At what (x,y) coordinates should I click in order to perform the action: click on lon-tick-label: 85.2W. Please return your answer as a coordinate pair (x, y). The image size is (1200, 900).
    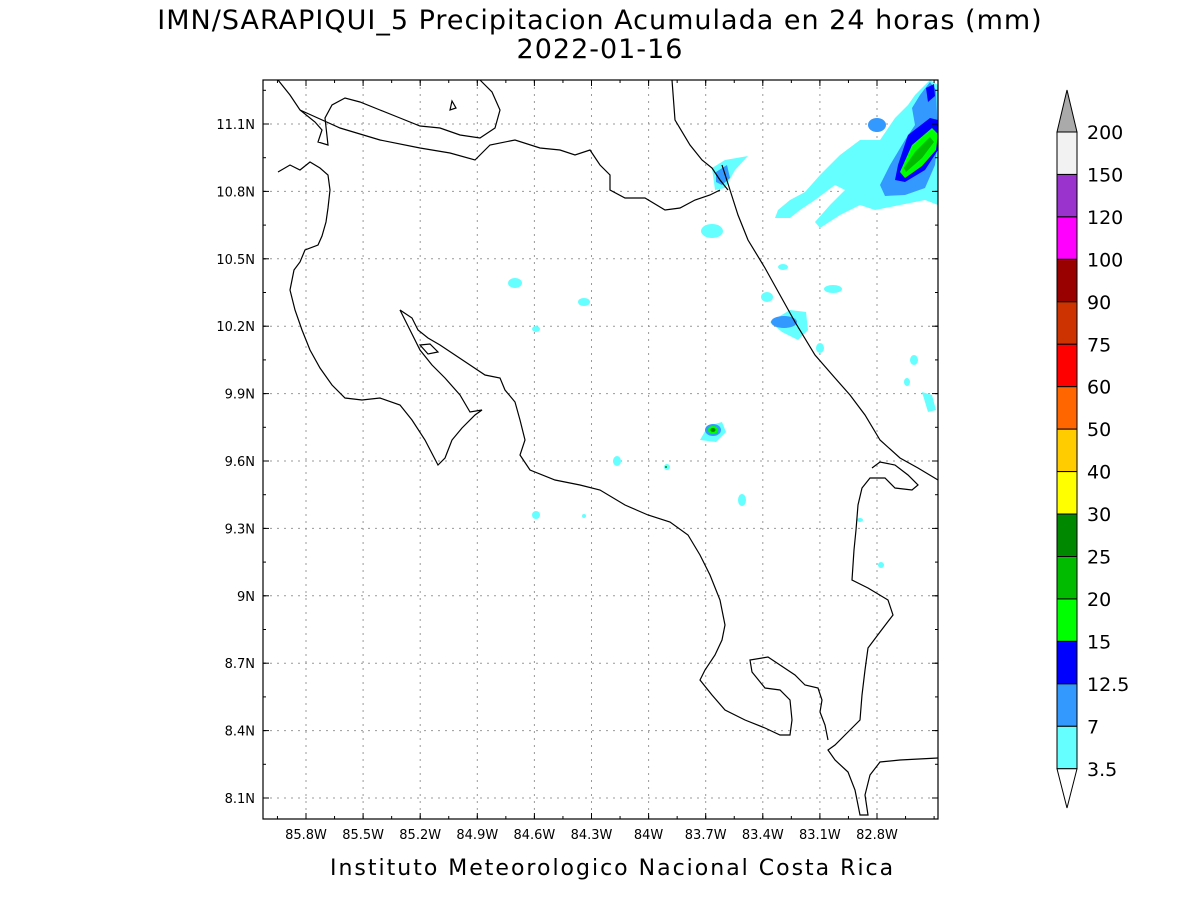
    Looking at the image, I should click on (420, 835).